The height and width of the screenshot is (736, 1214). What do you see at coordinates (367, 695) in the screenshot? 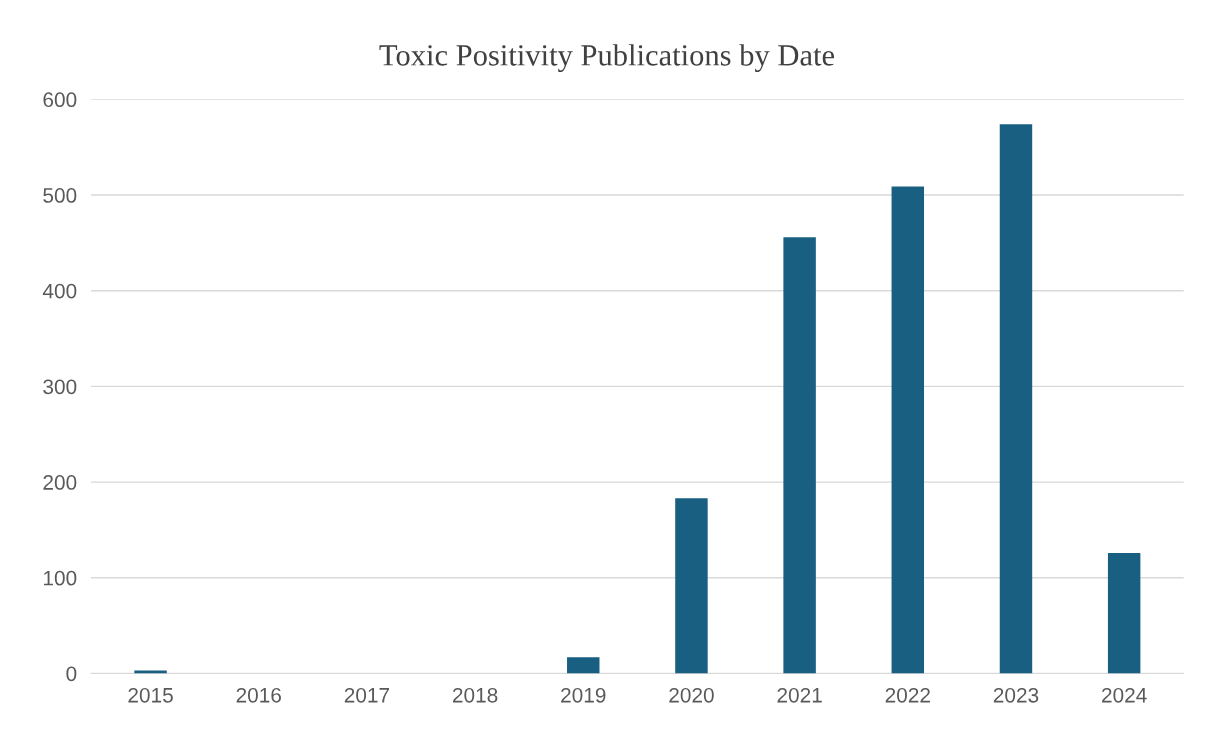
I see `x-tick-label: 2017` at bounding box center [367, 695].